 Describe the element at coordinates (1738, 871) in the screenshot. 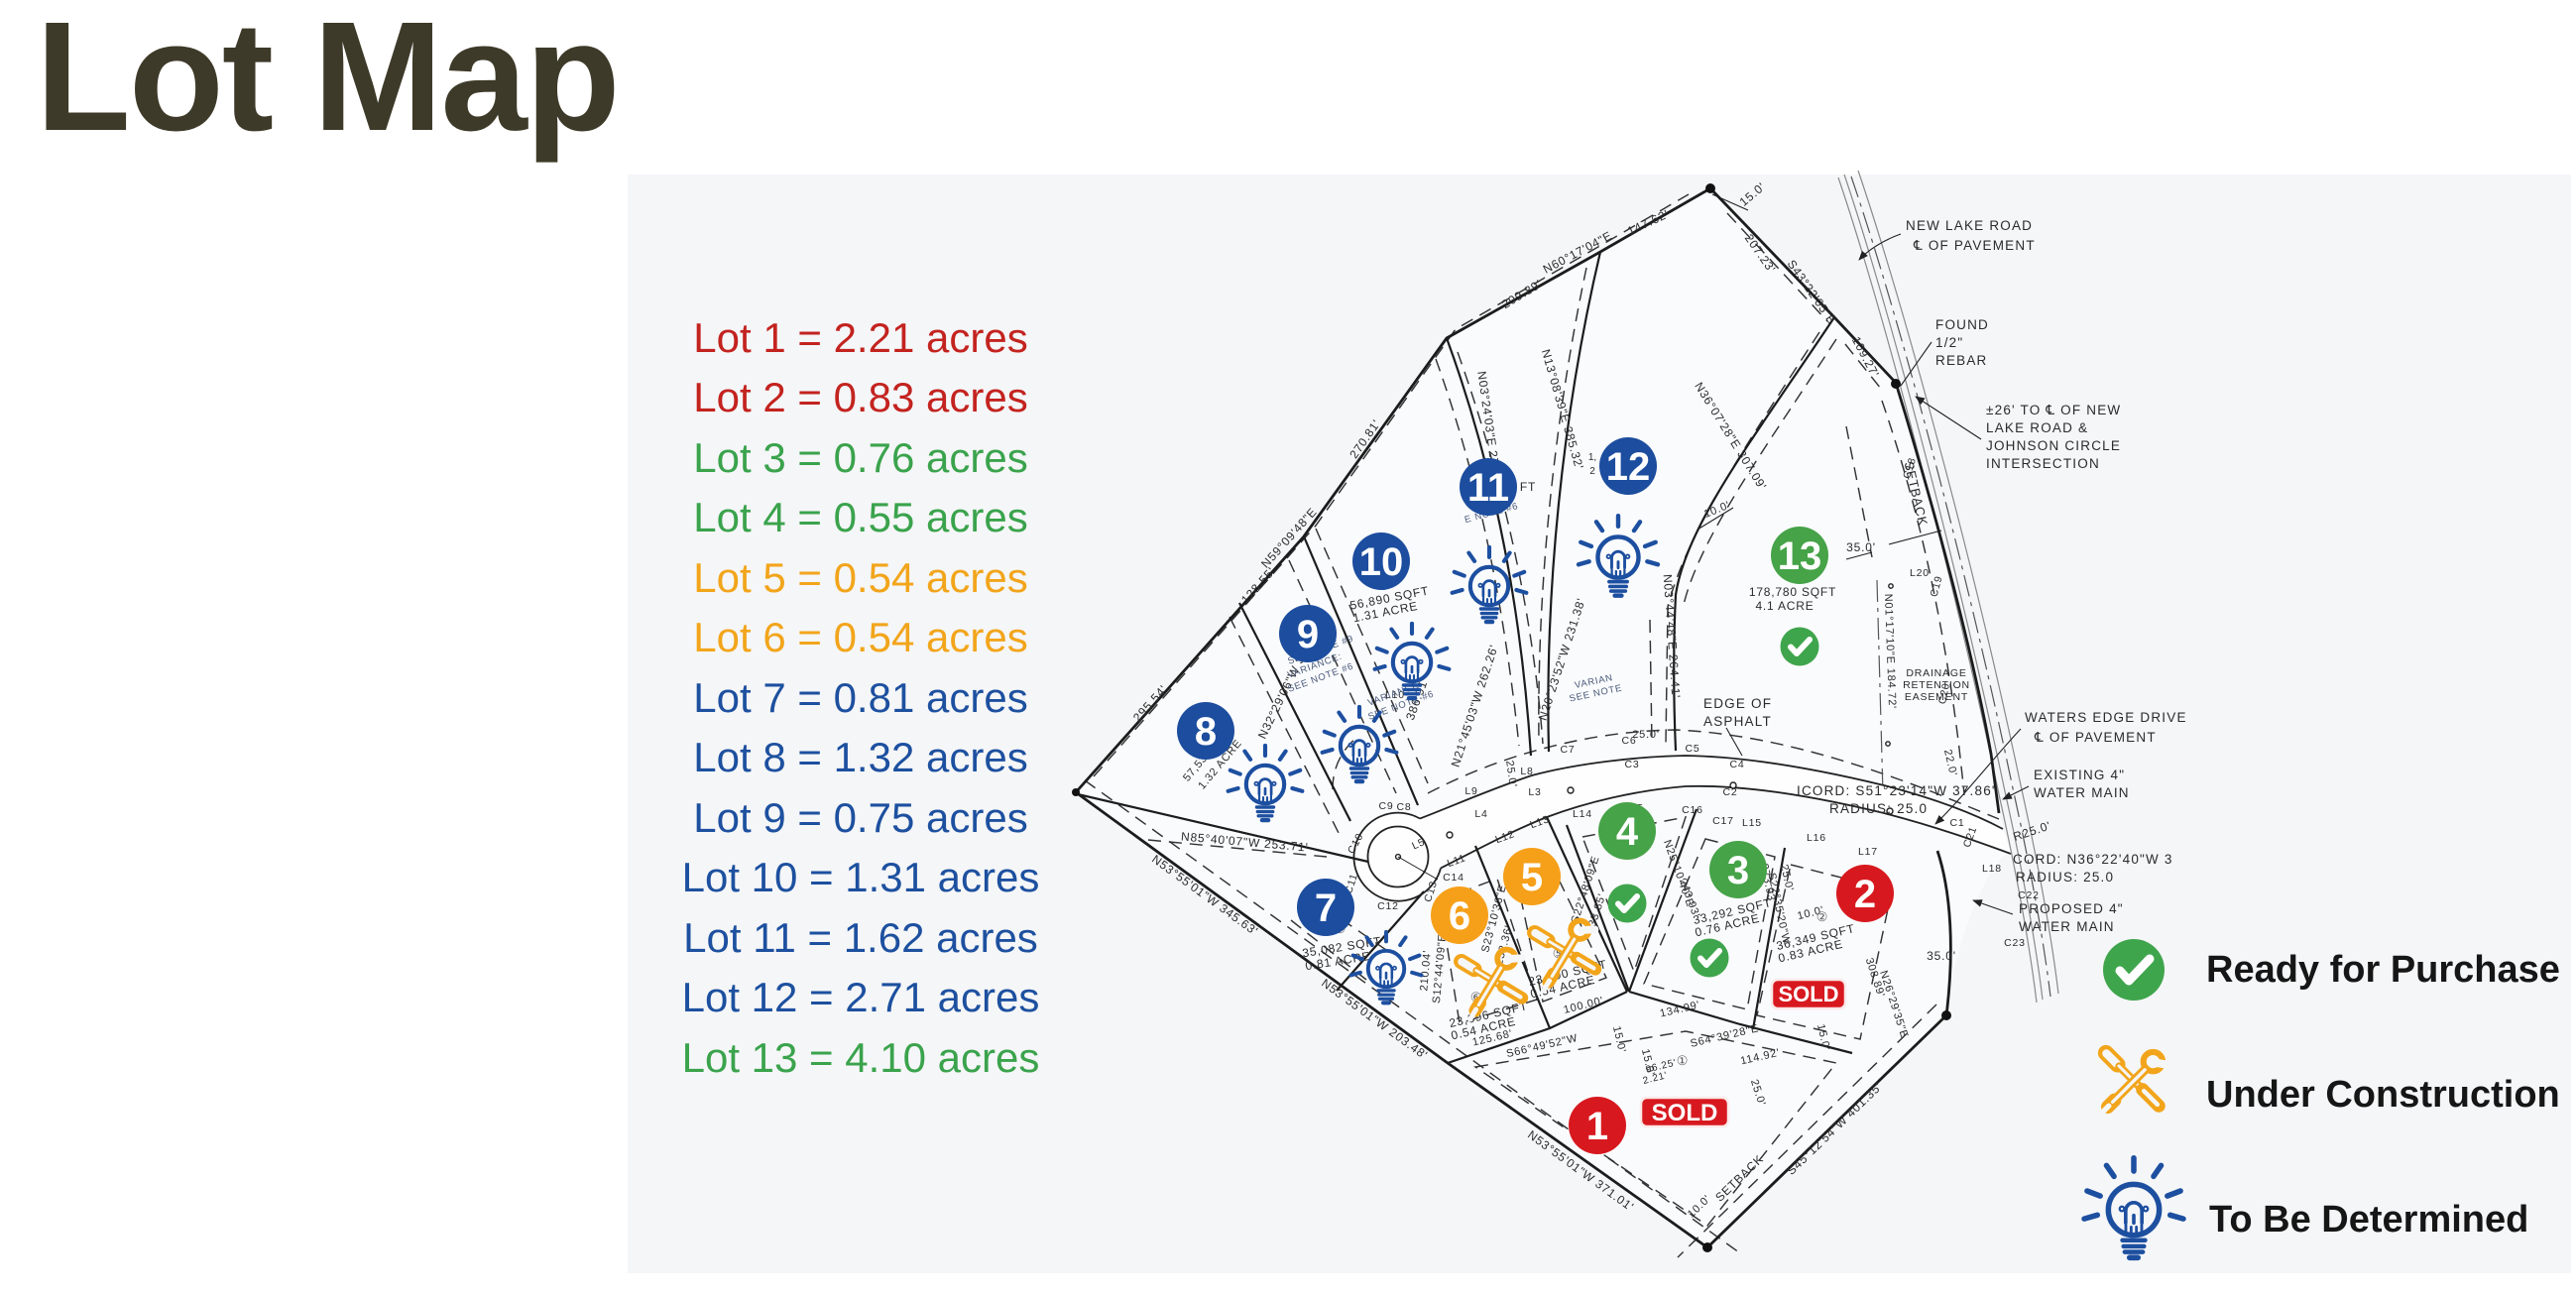

I see `svg-text: 3` at that location.